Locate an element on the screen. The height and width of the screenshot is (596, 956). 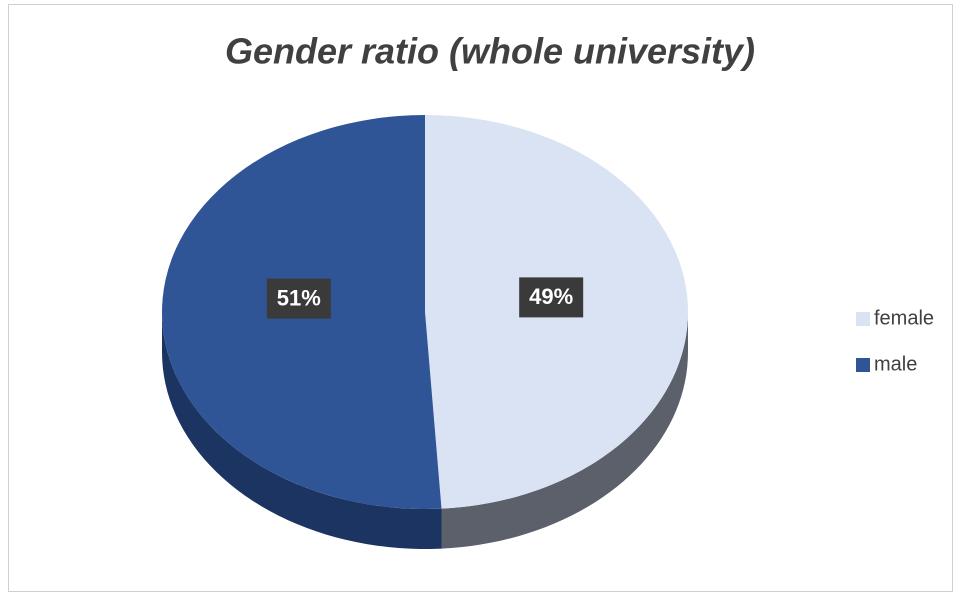
chart-title: Gender ratio (whole university) is located at coordinates (490, 51).